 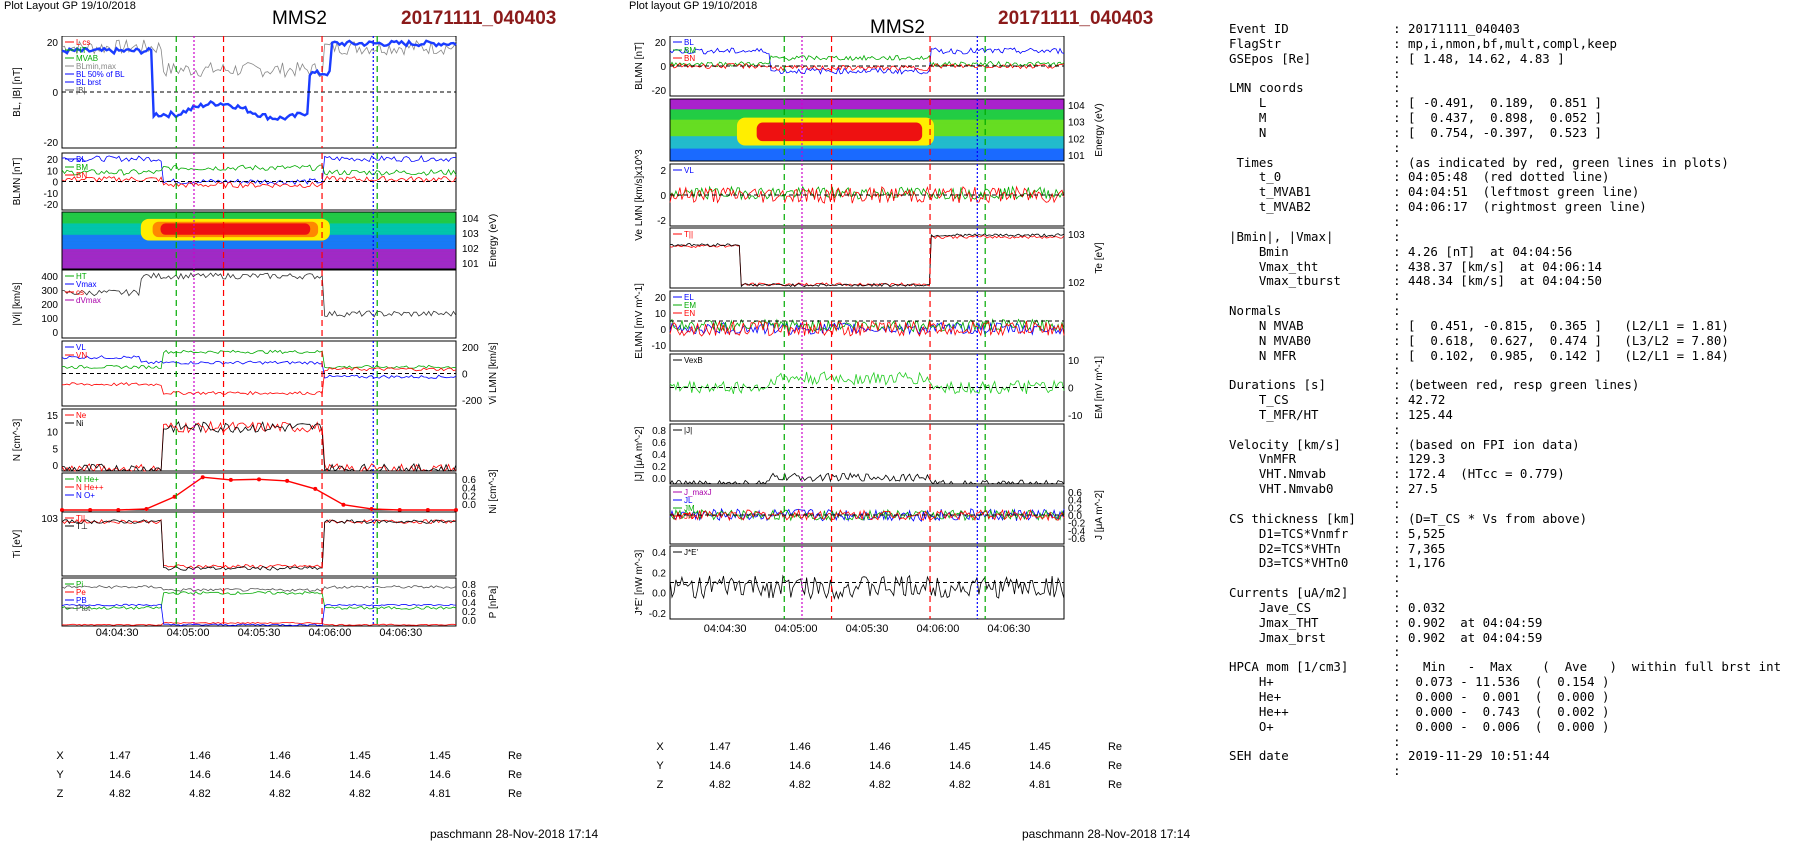 What do you see at coordinates (89, 82) in the screenshot?
I see `legend-entry: BL brst` at bounding box center [89, 82].